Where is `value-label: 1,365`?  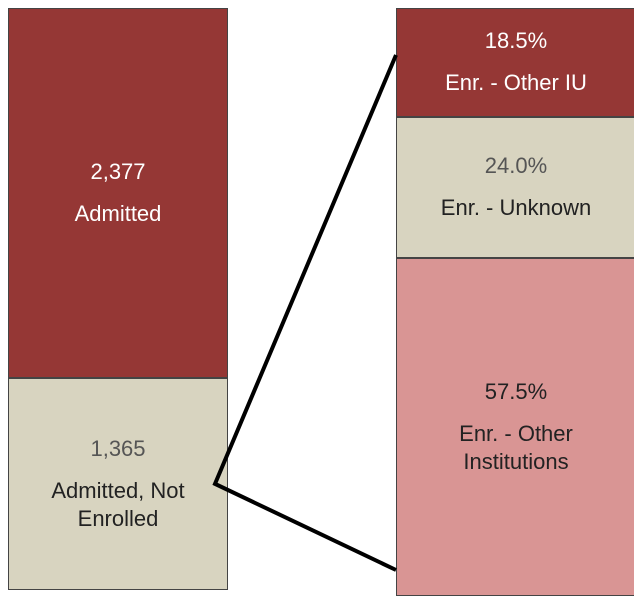 value-label: 1,365 is located at coordinates (118, 448).